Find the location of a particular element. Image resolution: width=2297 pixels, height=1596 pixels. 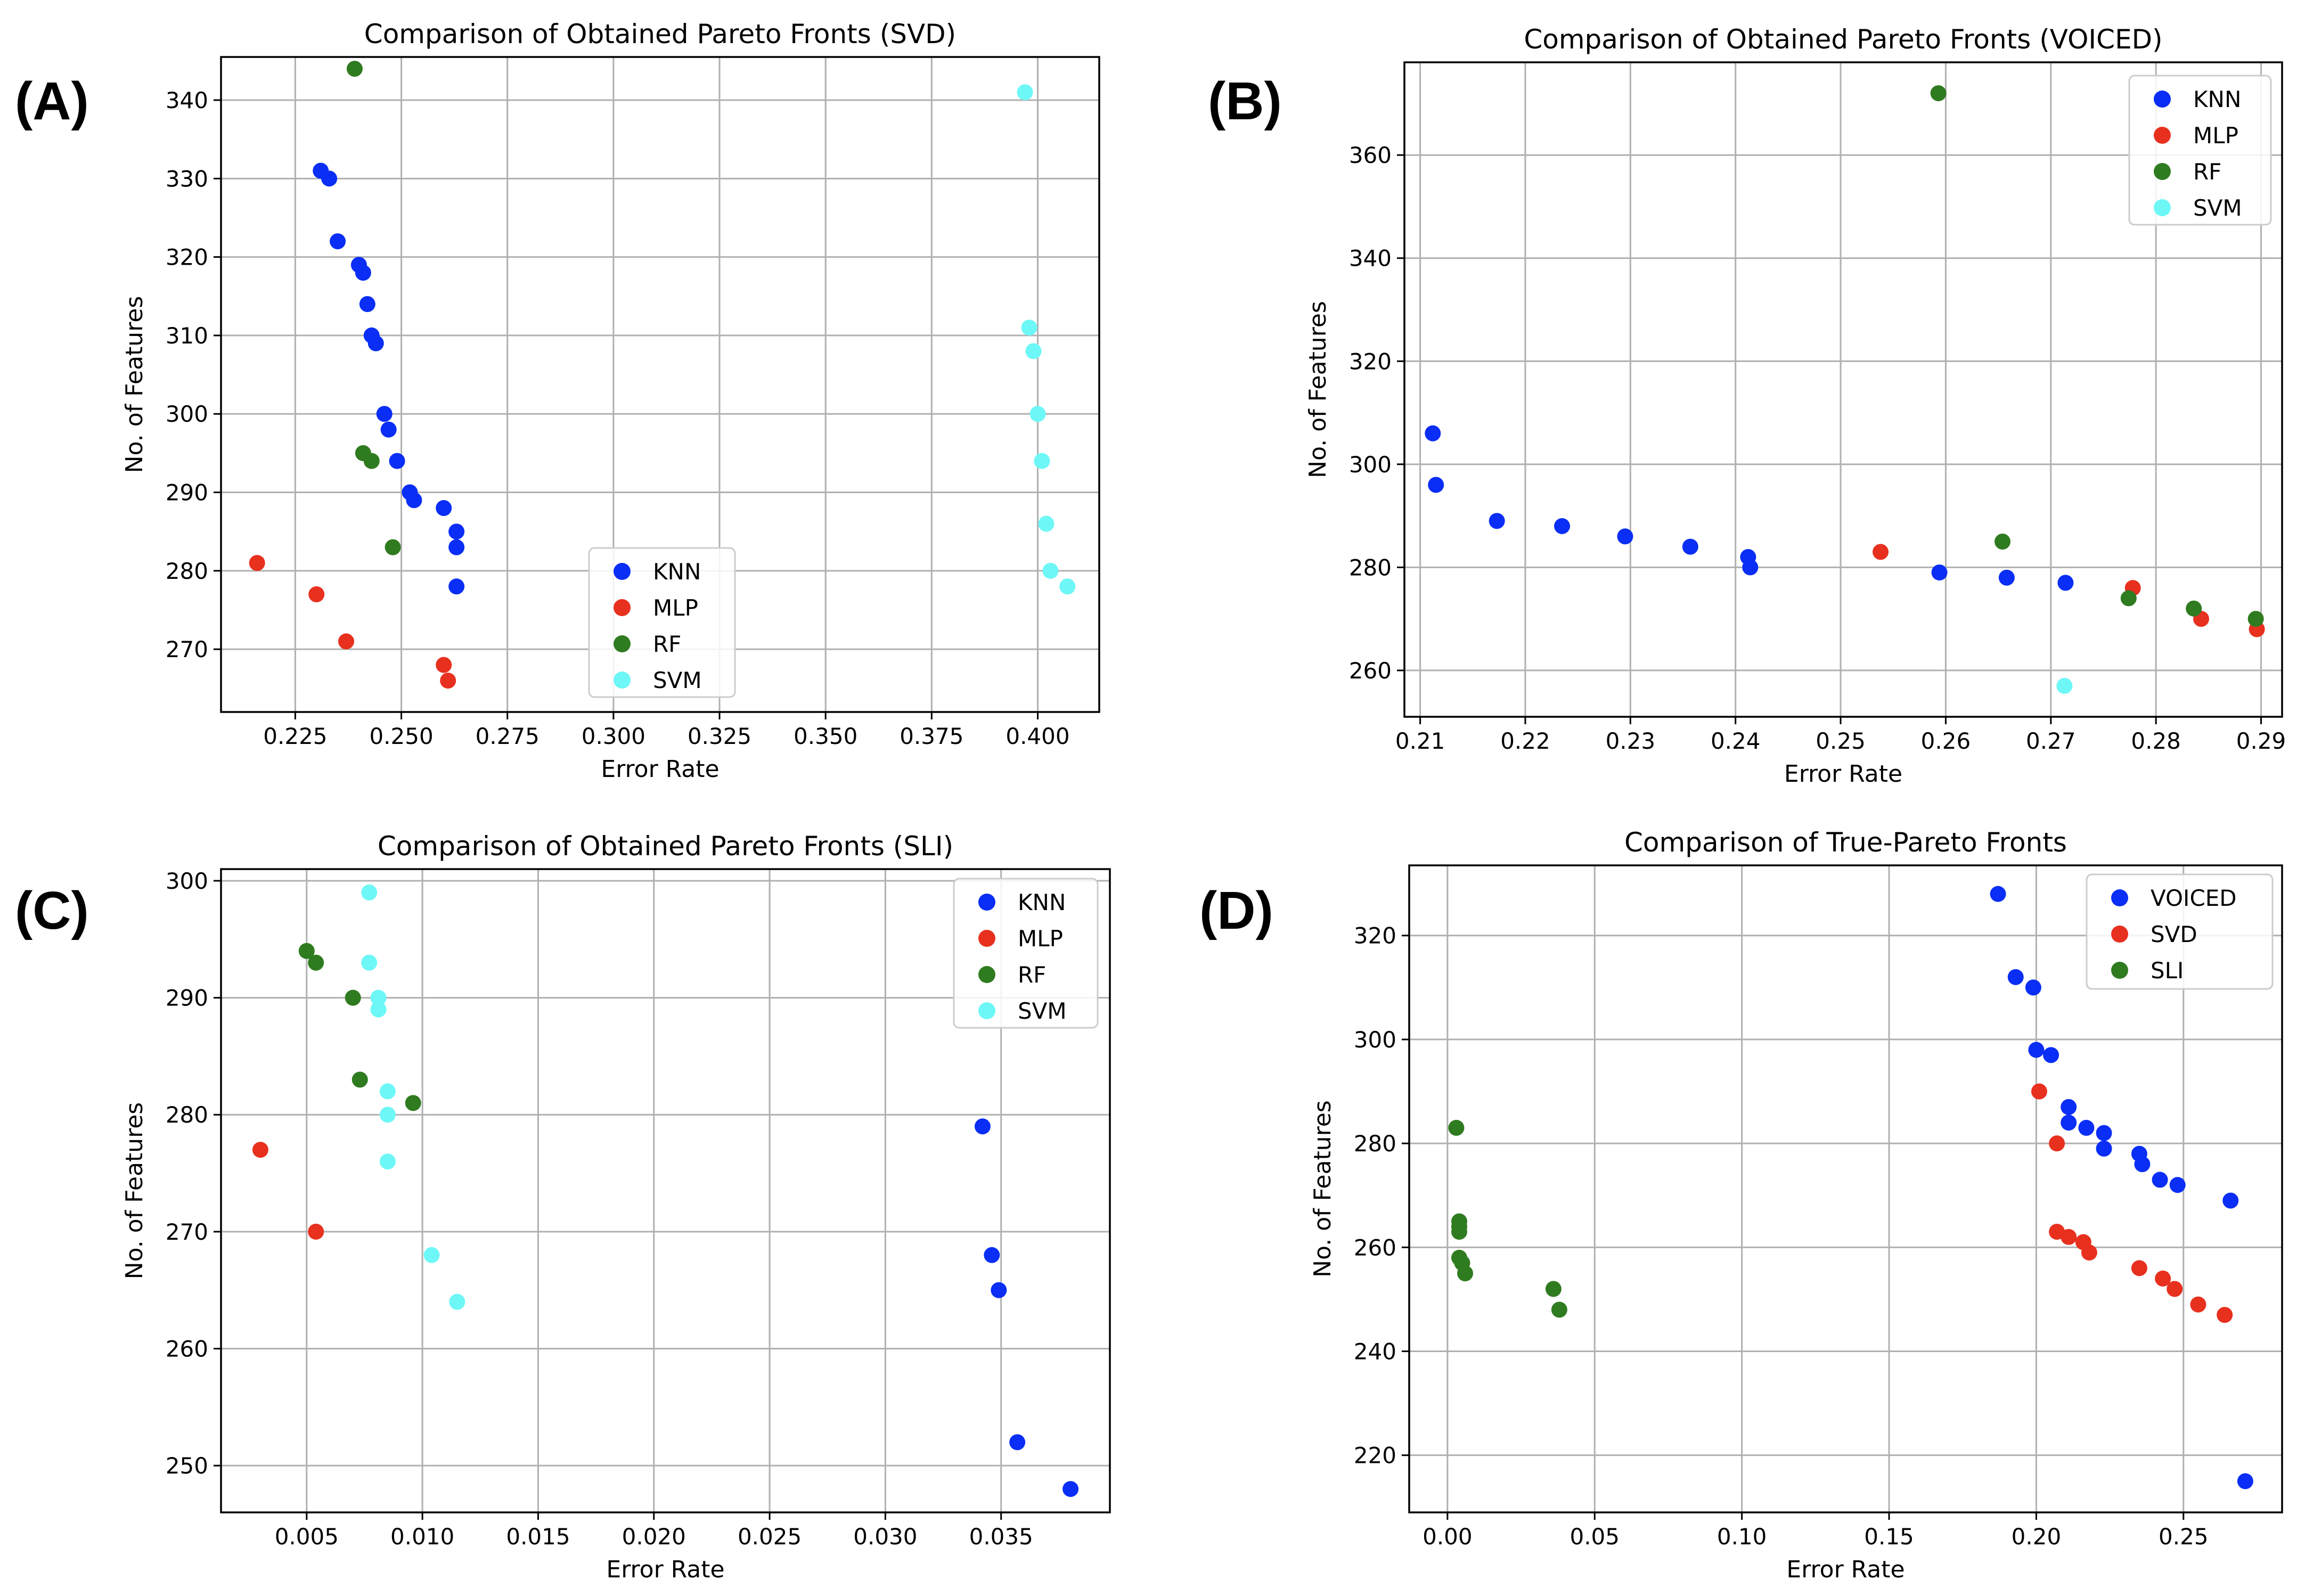

x-tick-label: 0.05 is located at coordinates (1595, 1537).